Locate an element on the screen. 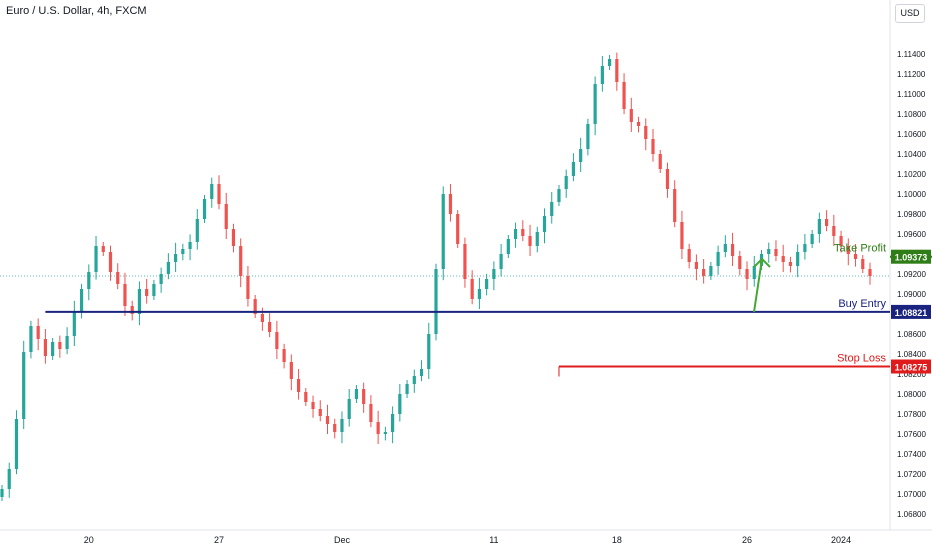 The image size is (932, 555). y-tick-label: 1.10400 is located at coordinates (911, 154).